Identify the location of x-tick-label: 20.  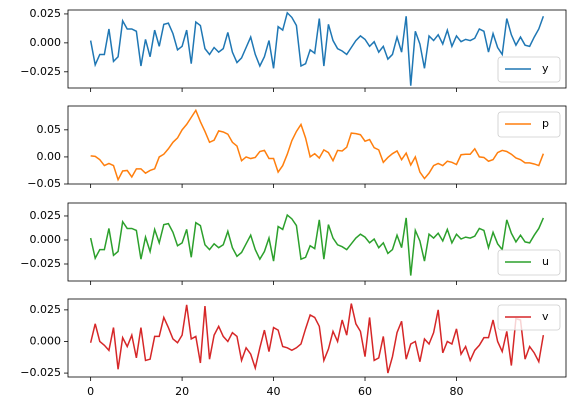
(182, 391).